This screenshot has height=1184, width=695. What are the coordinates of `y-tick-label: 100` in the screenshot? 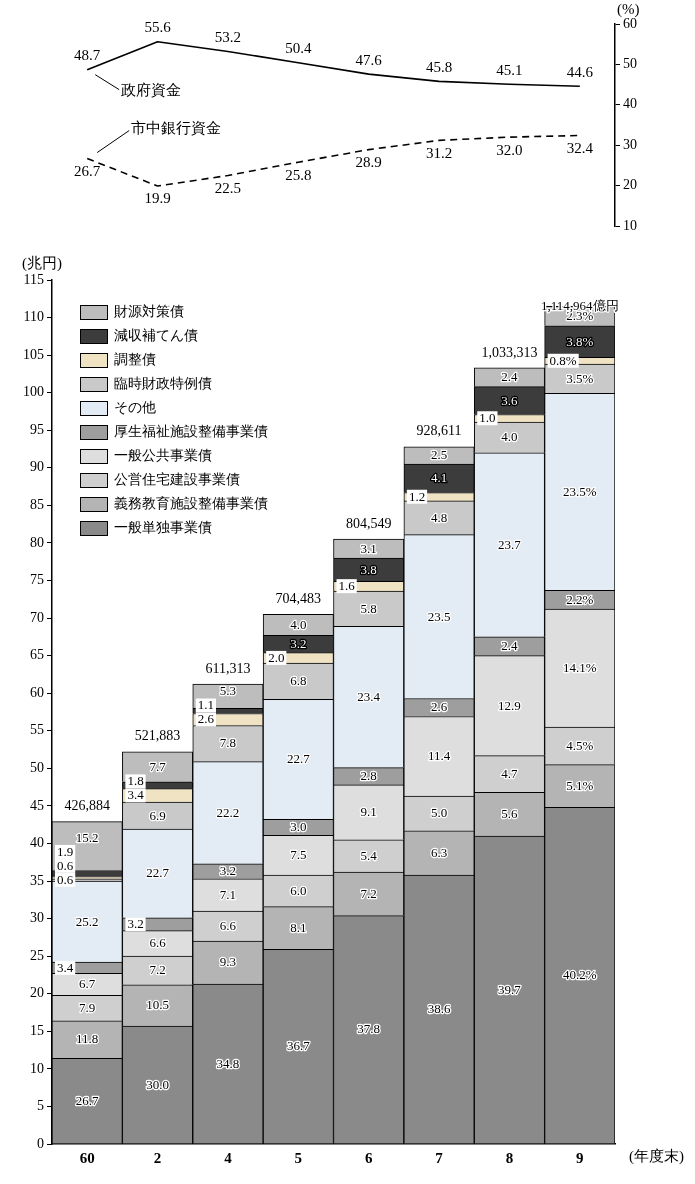 It's located at (33, 392).